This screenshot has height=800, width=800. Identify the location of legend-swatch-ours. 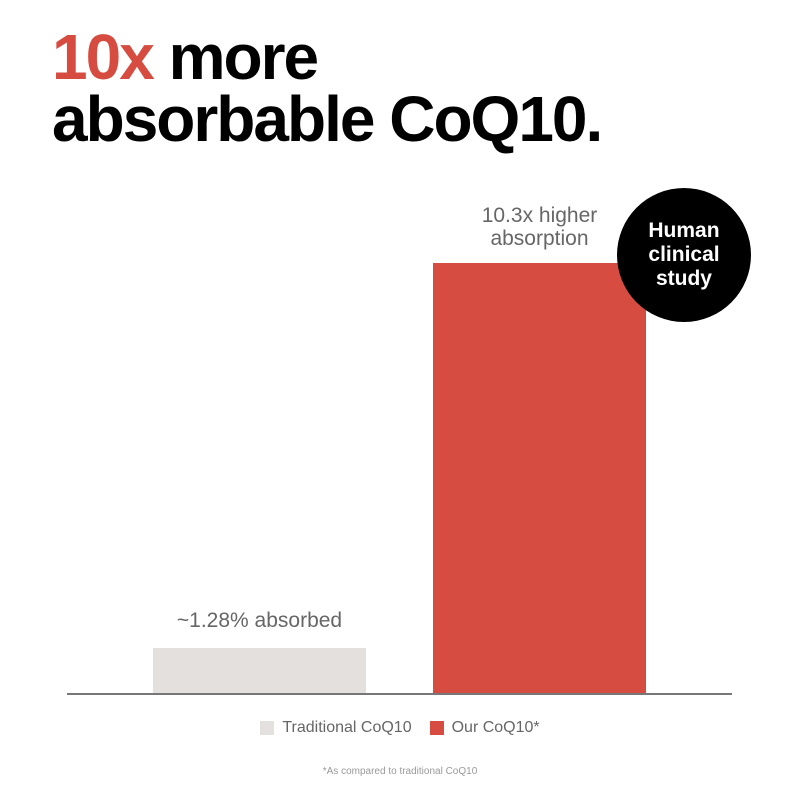
(436, 728).